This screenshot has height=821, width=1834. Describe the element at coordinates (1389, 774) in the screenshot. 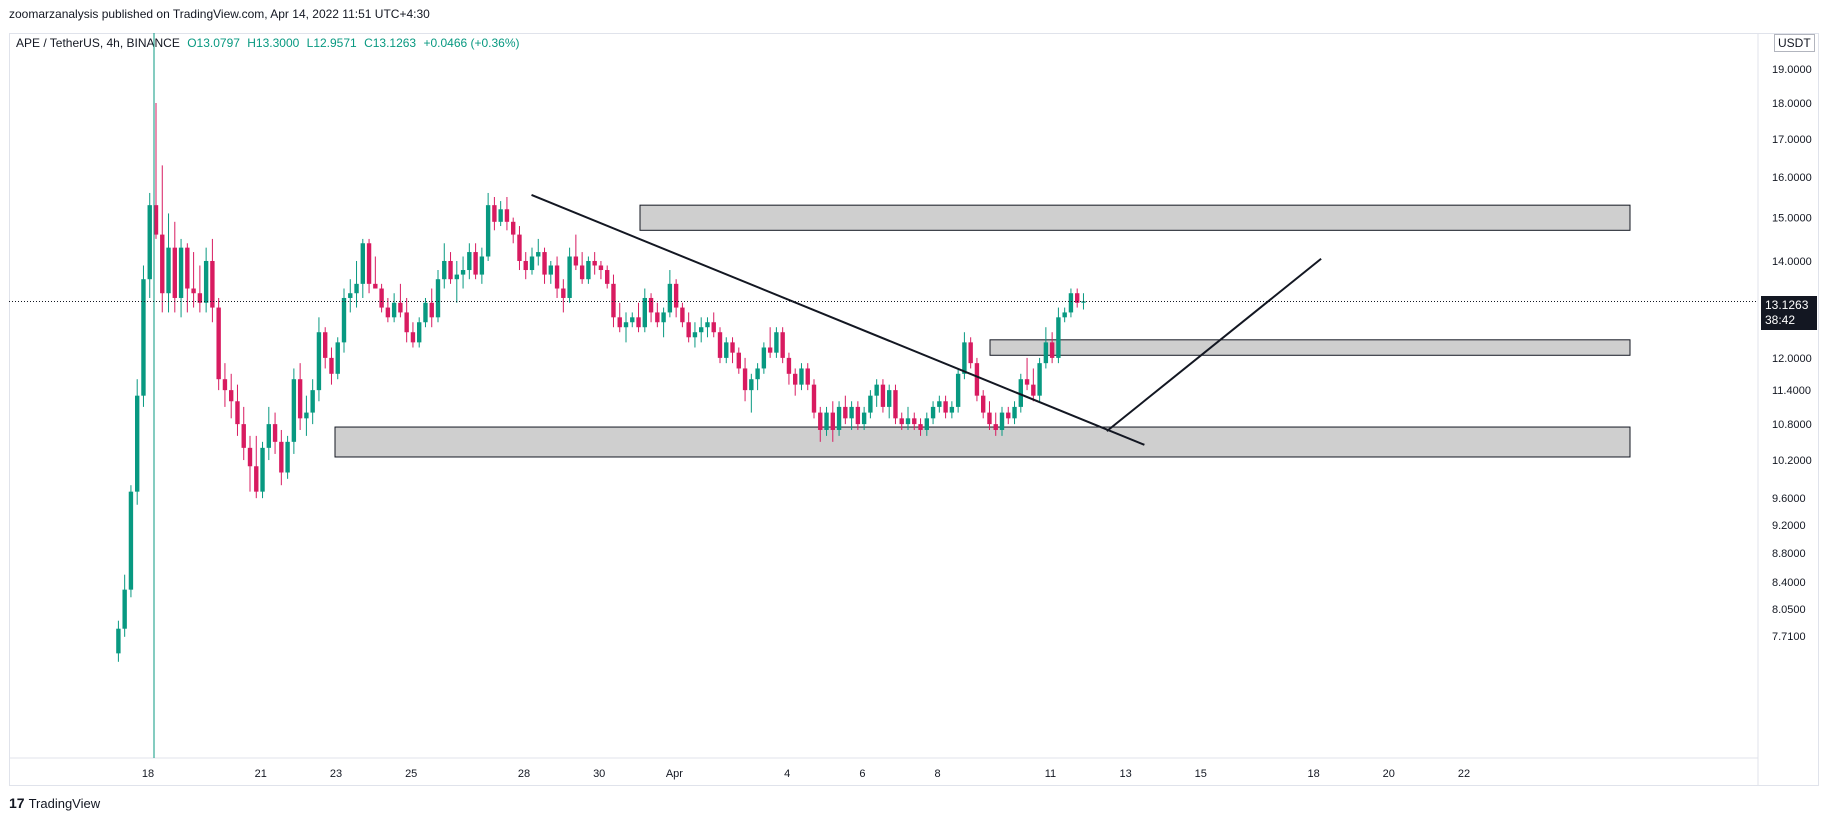

I see `x-tick-label: 20` at that location.